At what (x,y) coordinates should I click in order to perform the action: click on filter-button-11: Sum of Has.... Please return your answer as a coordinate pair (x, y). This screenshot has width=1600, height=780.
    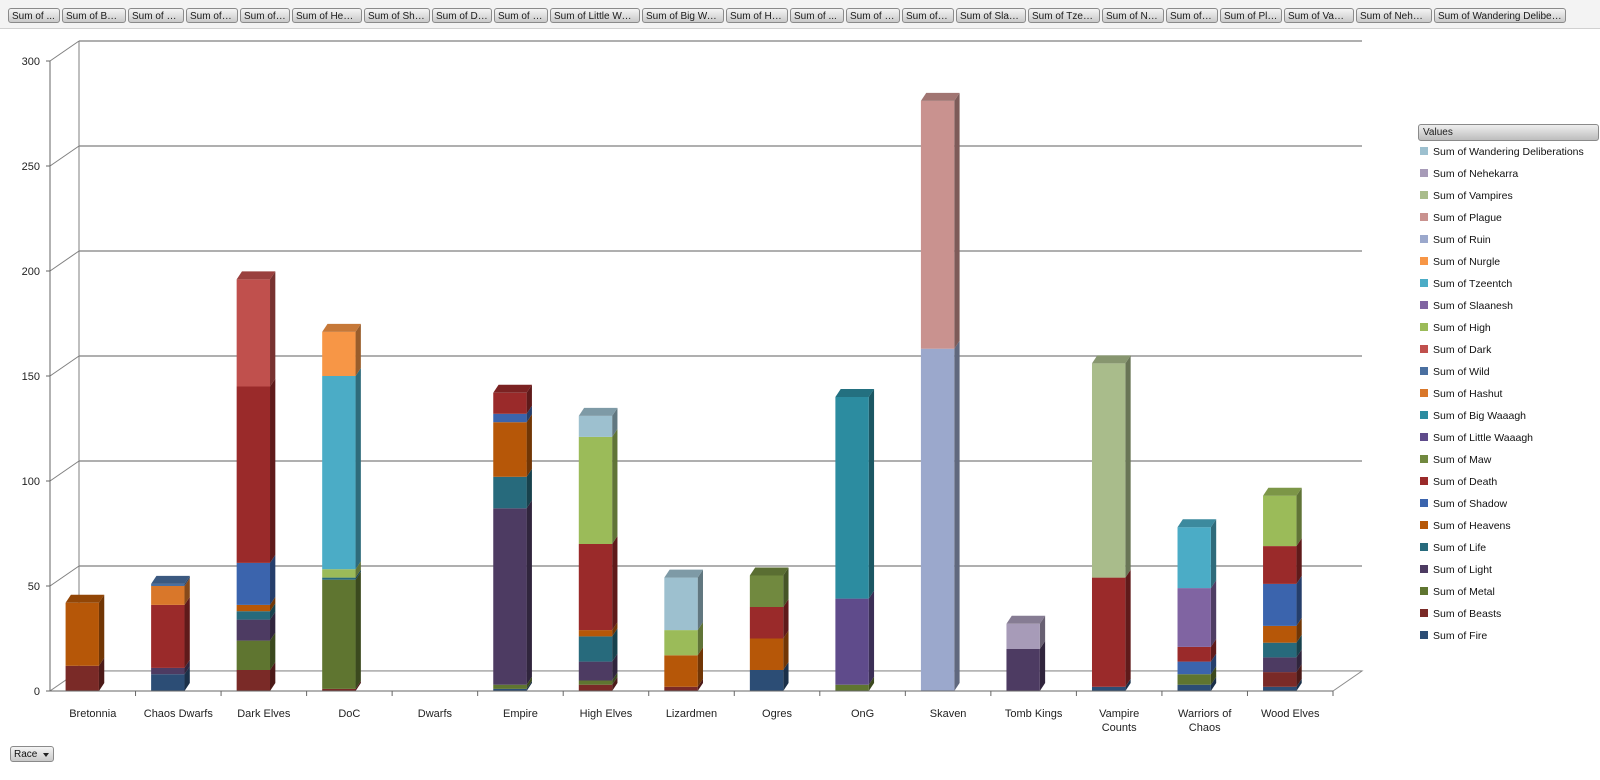
    Looking at the image, I should click on (757, 15).